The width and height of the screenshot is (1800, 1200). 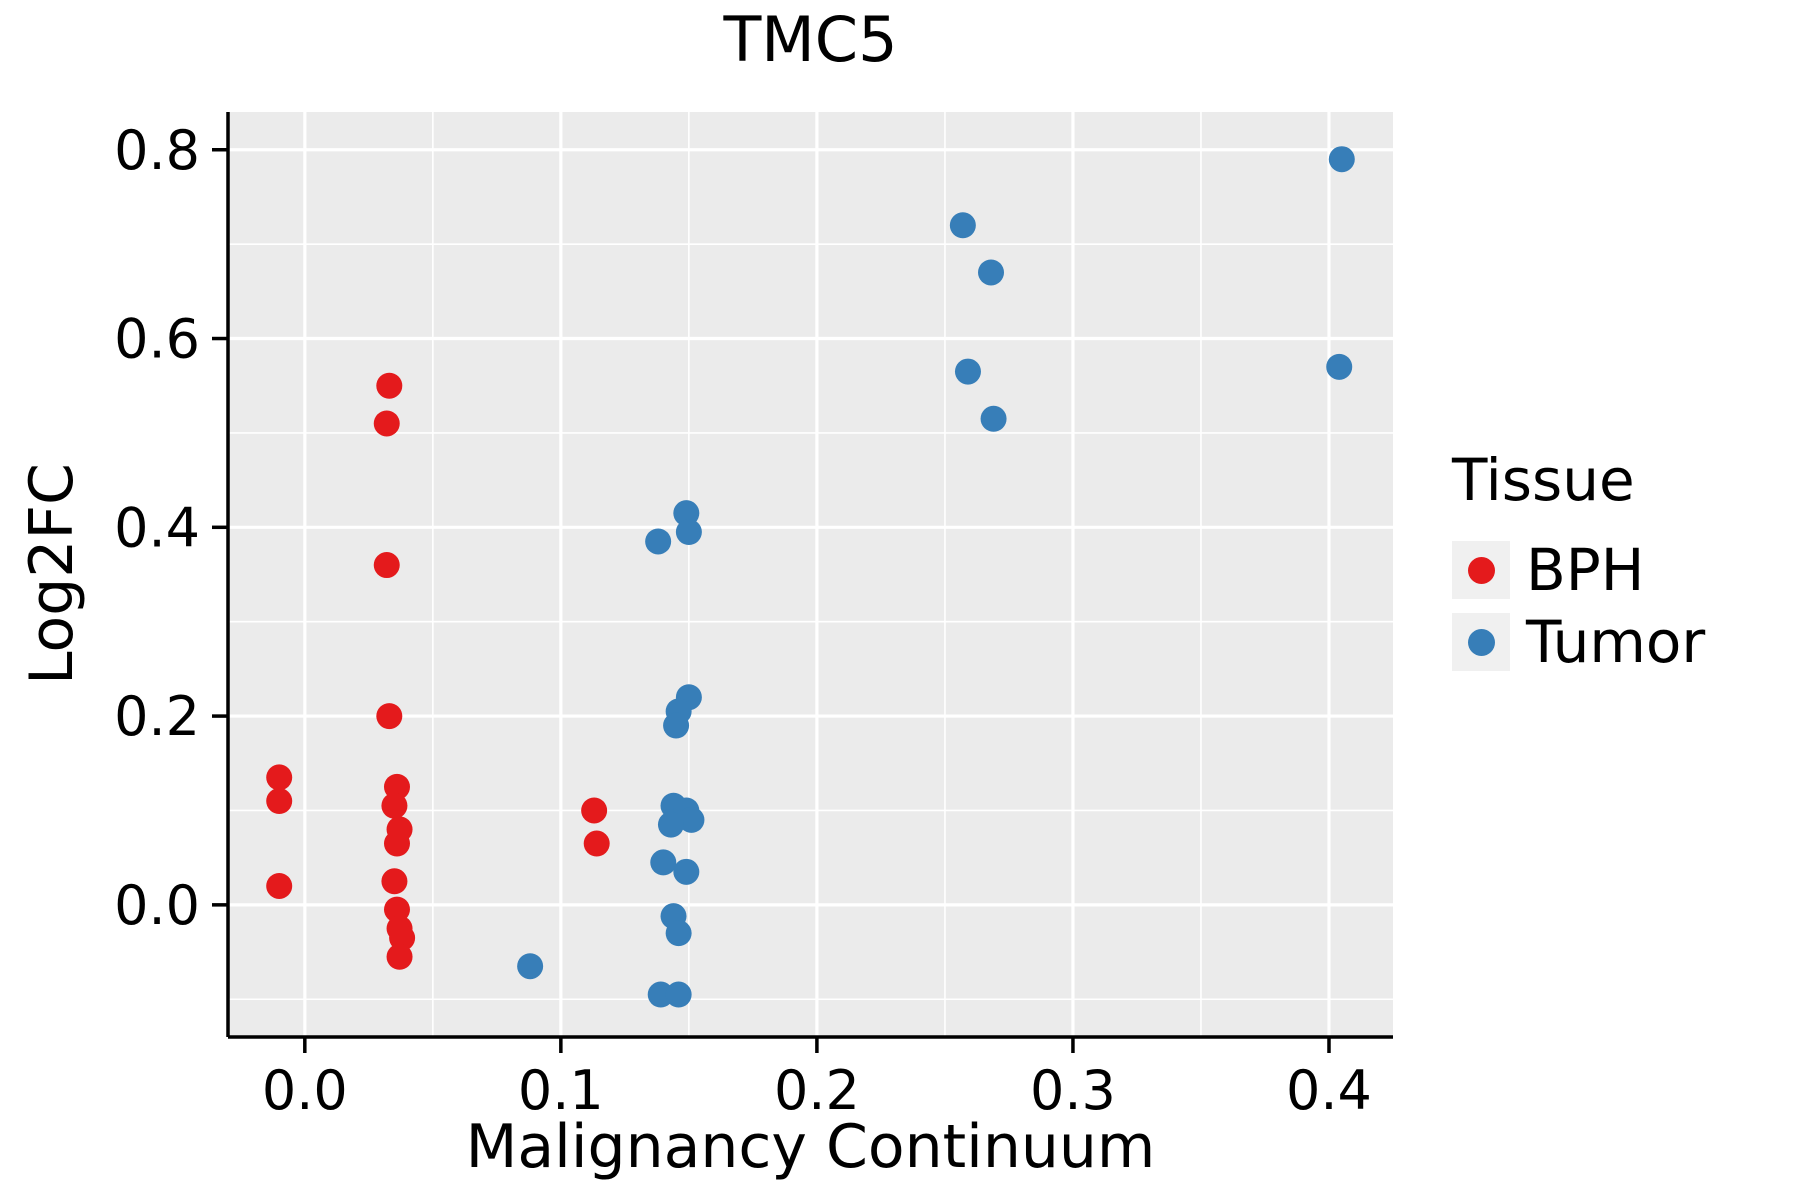 I want to click on legend-items: BPH Tumor, so click(x=1578, y=606).